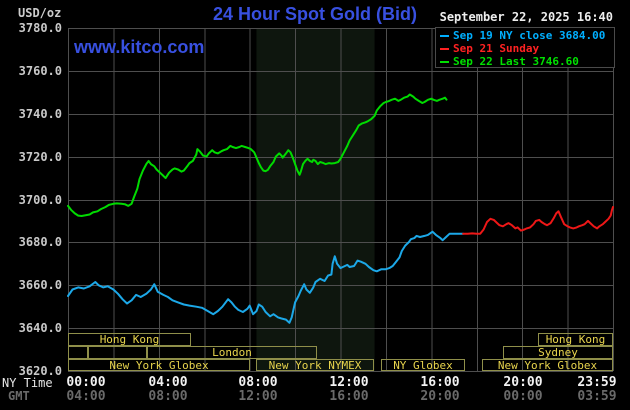 This screenshot has width=630, height=410. What do you see at coordinates (349, 396) in the screenshot?
I see `x-tick-gmt: 16:00` at bounding box center [349, 396].